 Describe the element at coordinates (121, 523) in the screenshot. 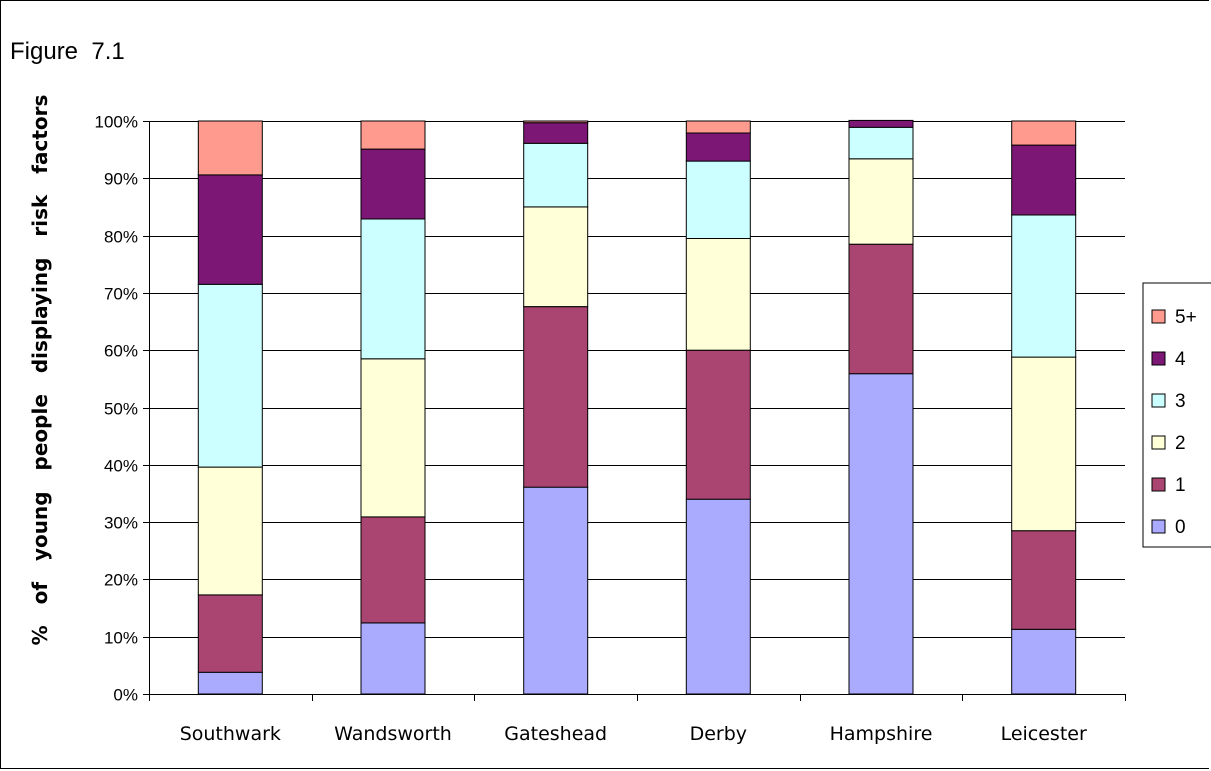

I see `y-tick-label: 30%` at that location.